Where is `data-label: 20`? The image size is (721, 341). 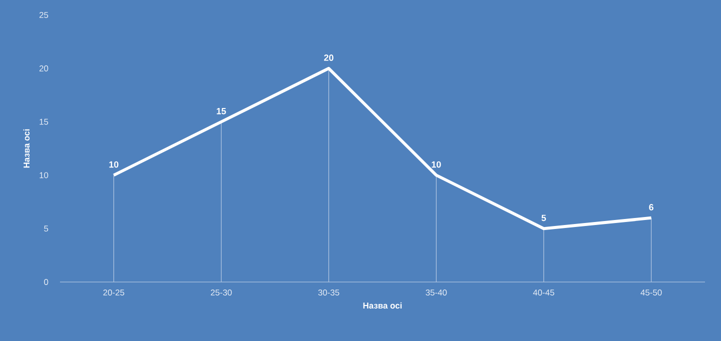 data-label: 20 is located at coordinates (329, 57).